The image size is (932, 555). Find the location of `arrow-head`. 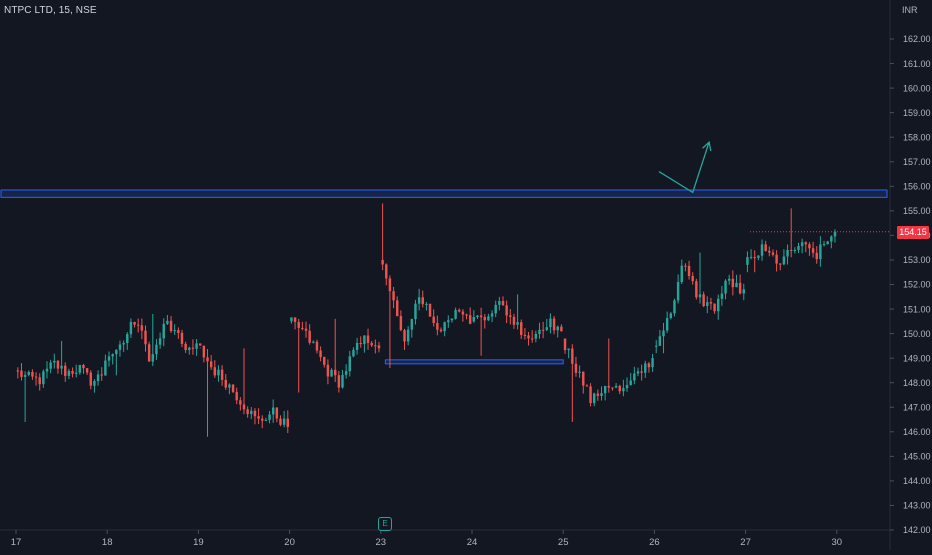

arrow-head is located at coordinates (707, 146).